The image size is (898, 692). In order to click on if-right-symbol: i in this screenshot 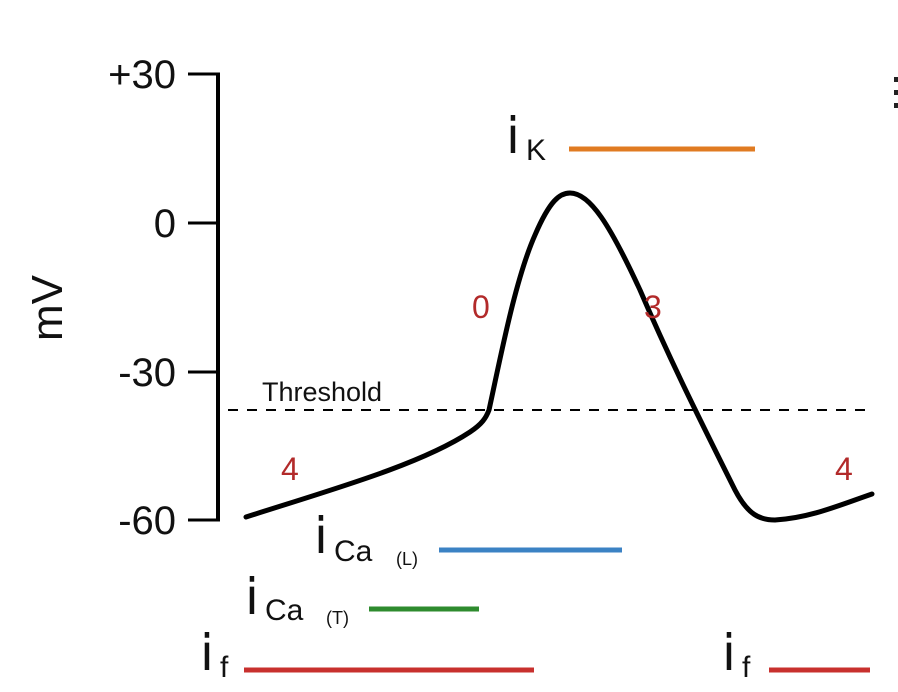, I will do `click(729, 653)`.